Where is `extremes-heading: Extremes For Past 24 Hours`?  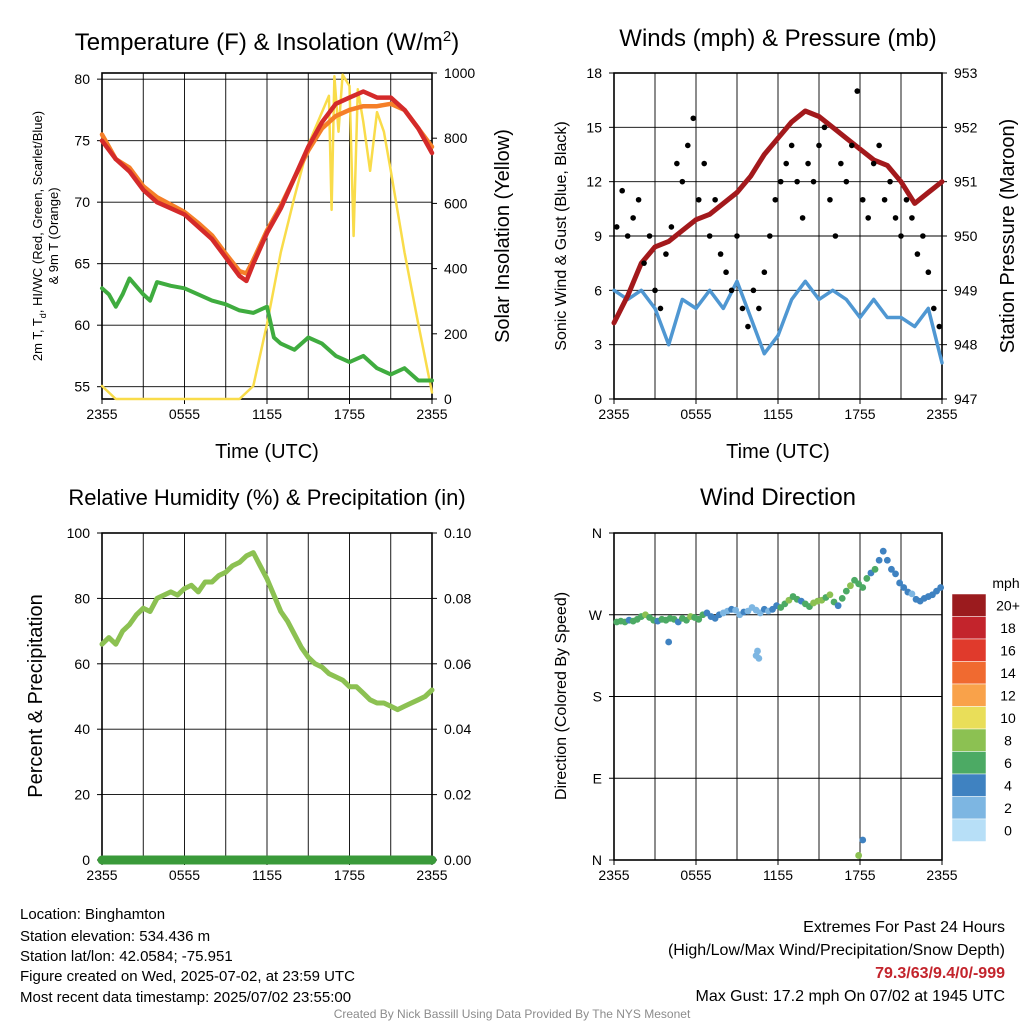 extremes-heading: Extremes For Past 24 Hours is located at coordinates (904, 927).